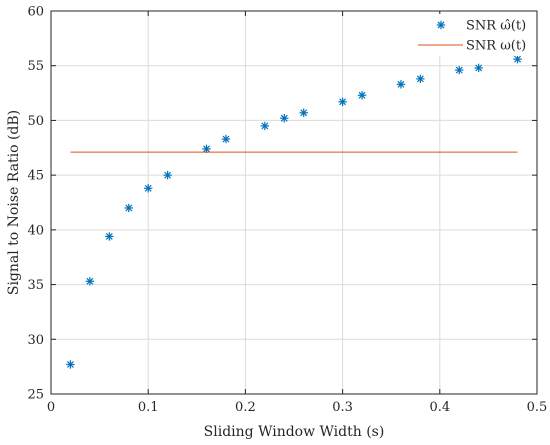  I want to click on y-axis-label: Signal to Noise Ratio (dB), so click(14, 202).